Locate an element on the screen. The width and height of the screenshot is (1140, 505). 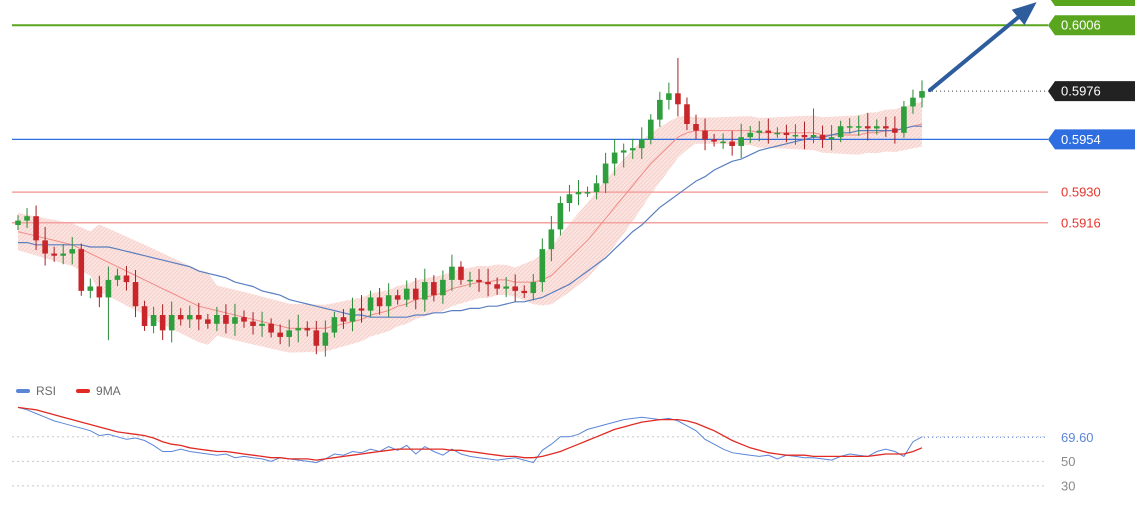
resistance-label: 0.6006 is located at coordinates (1081, 25).